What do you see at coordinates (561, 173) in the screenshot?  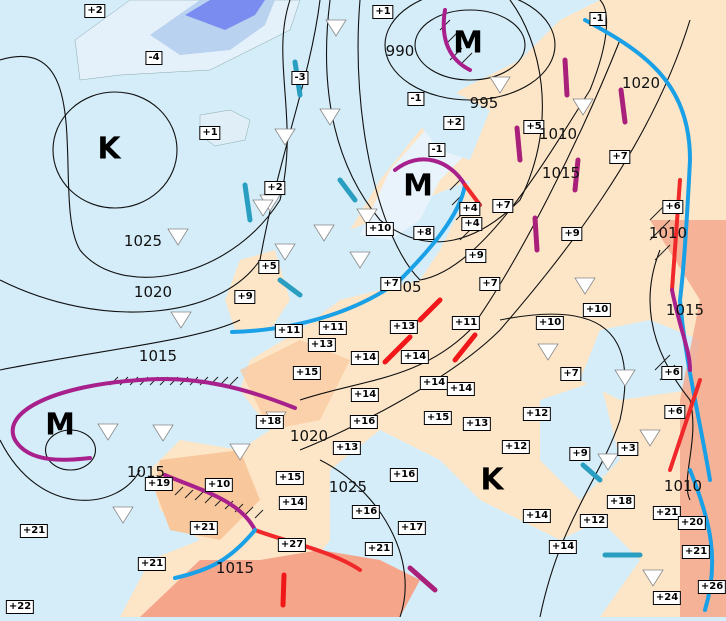 I see `isobar-label: 1015` at bounding box center [561, 173].